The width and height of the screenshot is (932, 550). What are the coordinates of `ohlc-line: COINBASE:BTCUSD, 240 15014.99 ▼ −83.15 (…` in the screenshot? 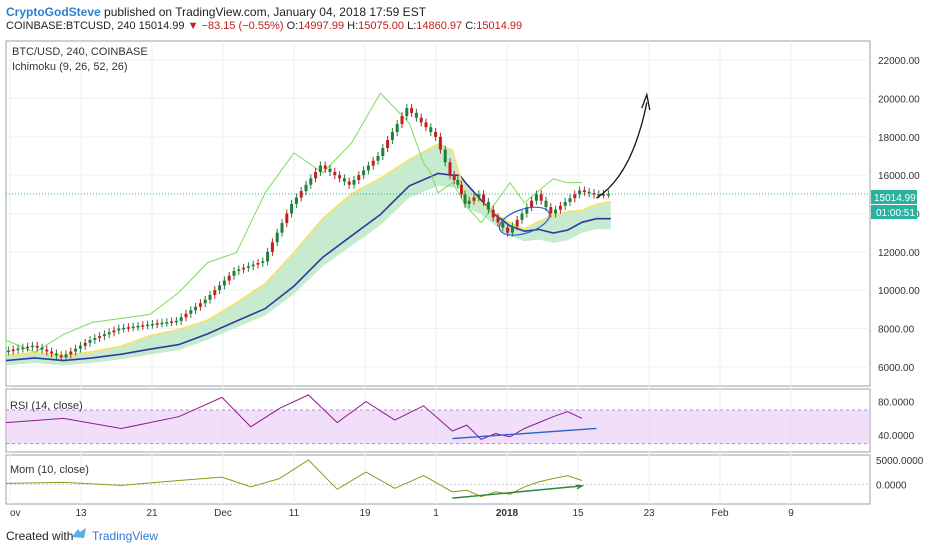 It's located at (264, 26).